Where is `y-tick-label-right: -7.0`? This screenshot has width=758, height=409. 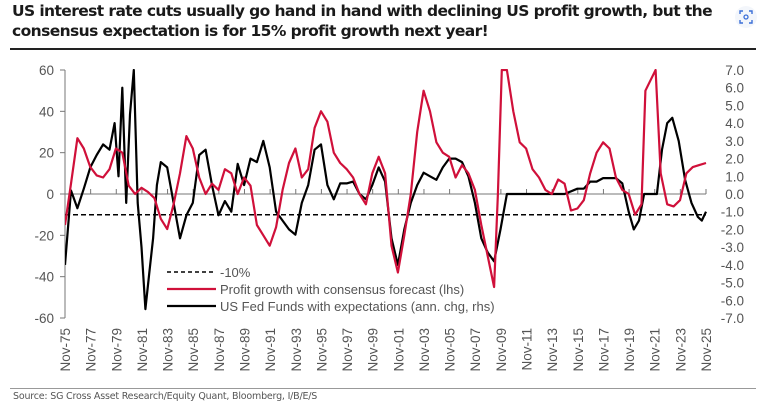 y-tick-label-right: -7.0 is located at coordinates (732, 318).